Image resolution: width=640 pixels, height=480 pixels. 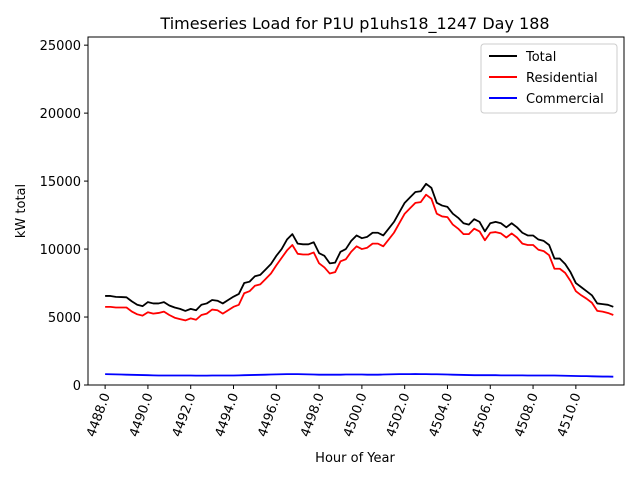 What do you see at coordinates (21, 211) in the screenshot?
I see `y-axis-label: kW total` at bounding box center [21, 211].